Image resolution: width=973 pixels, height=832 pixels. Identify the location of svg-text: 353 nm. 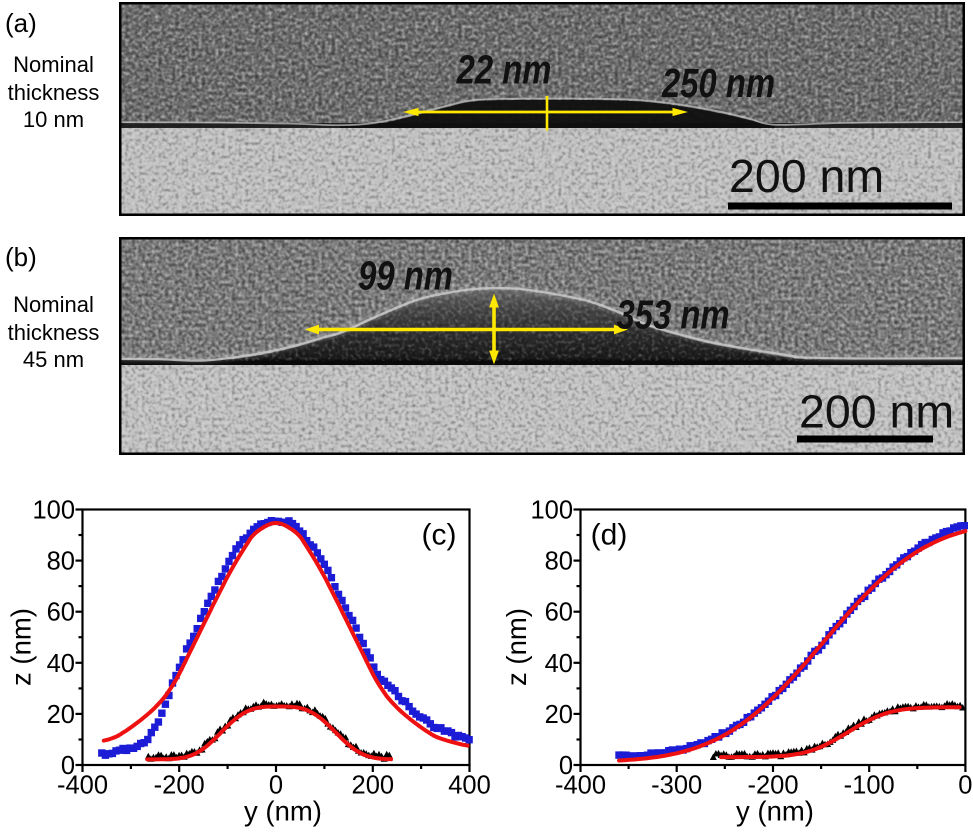
(673, 313).